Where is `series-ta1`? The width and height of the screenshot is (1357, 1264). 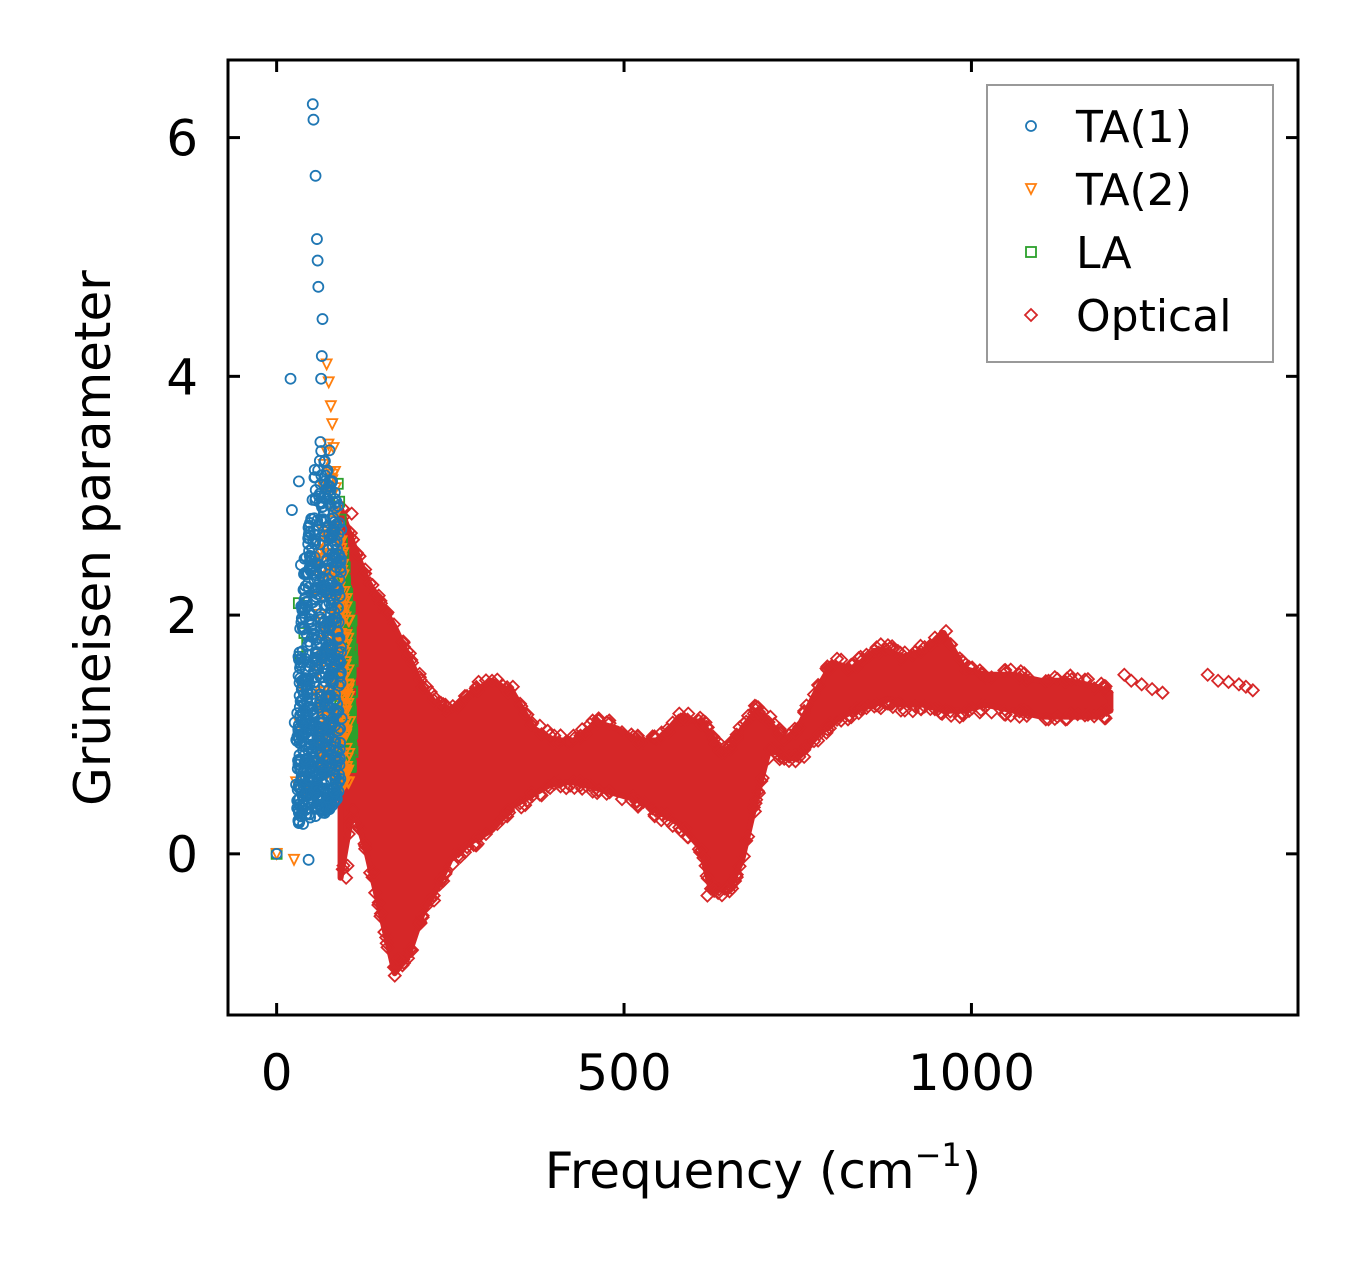 series-ta1 is located at coordinates (309, 482).